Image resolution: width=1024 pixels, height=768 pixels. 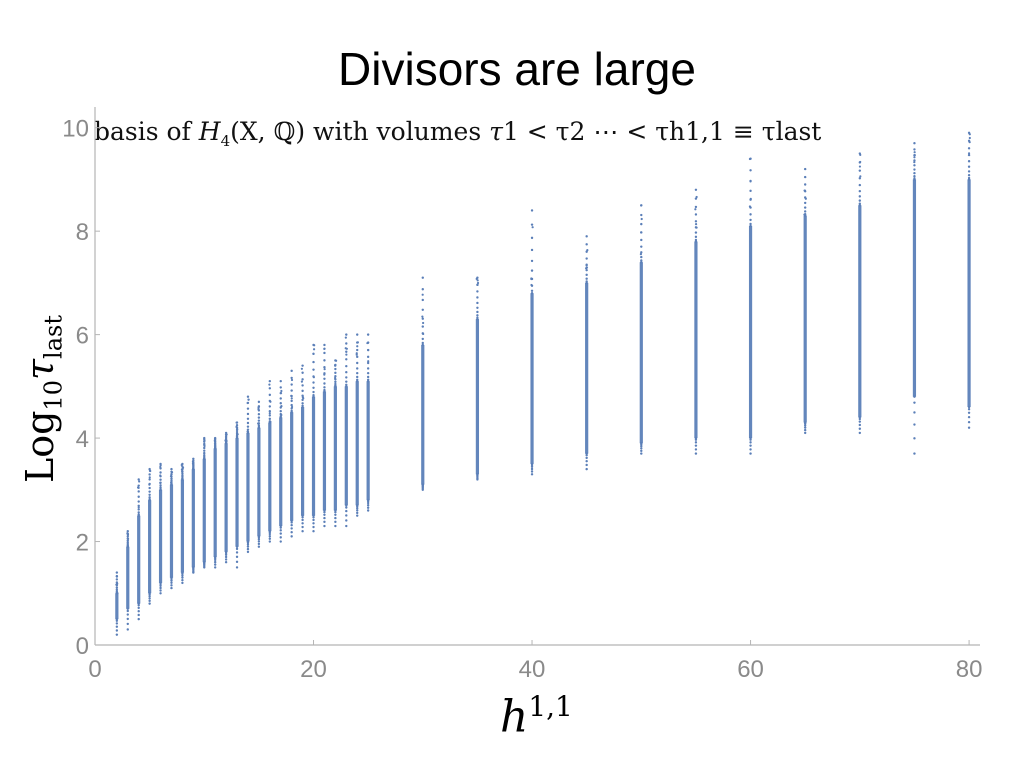 What do you see at coordinates (259, 474) in the screenshot?
I see `data-column-h15` at bounding box center [259, 474].